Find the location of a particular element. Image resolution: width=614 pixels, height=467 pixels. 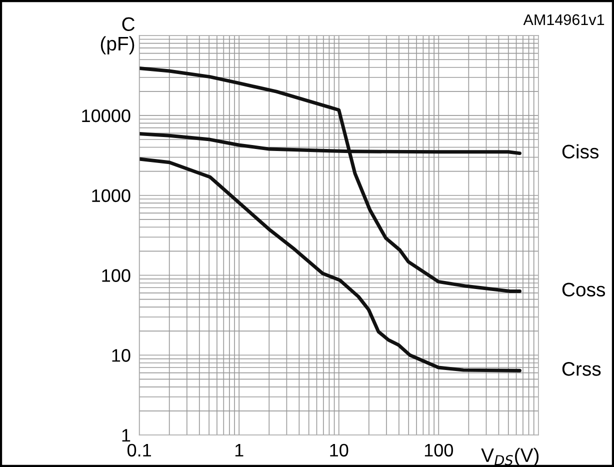

x-tick-label: 1 is located at coordinates (239, 450).